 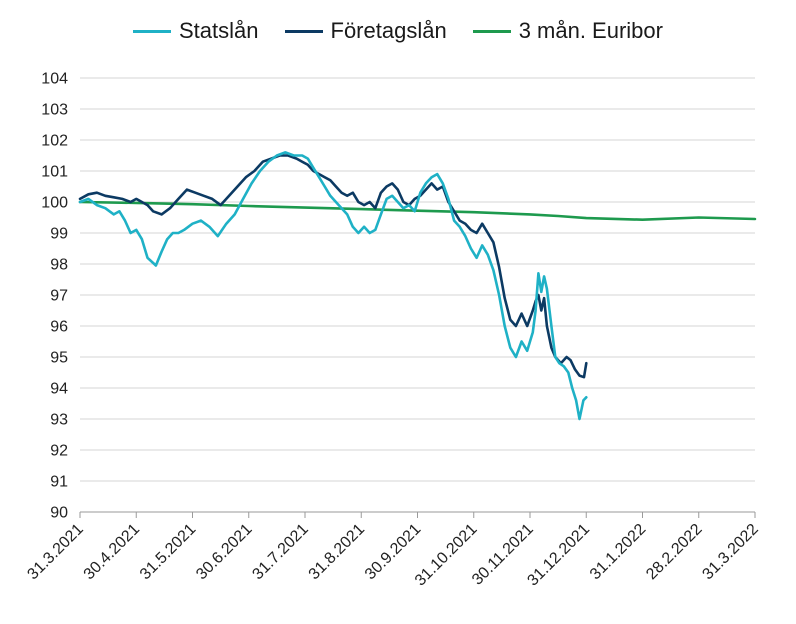 I want to click on axes, so click(x=417, y=514).